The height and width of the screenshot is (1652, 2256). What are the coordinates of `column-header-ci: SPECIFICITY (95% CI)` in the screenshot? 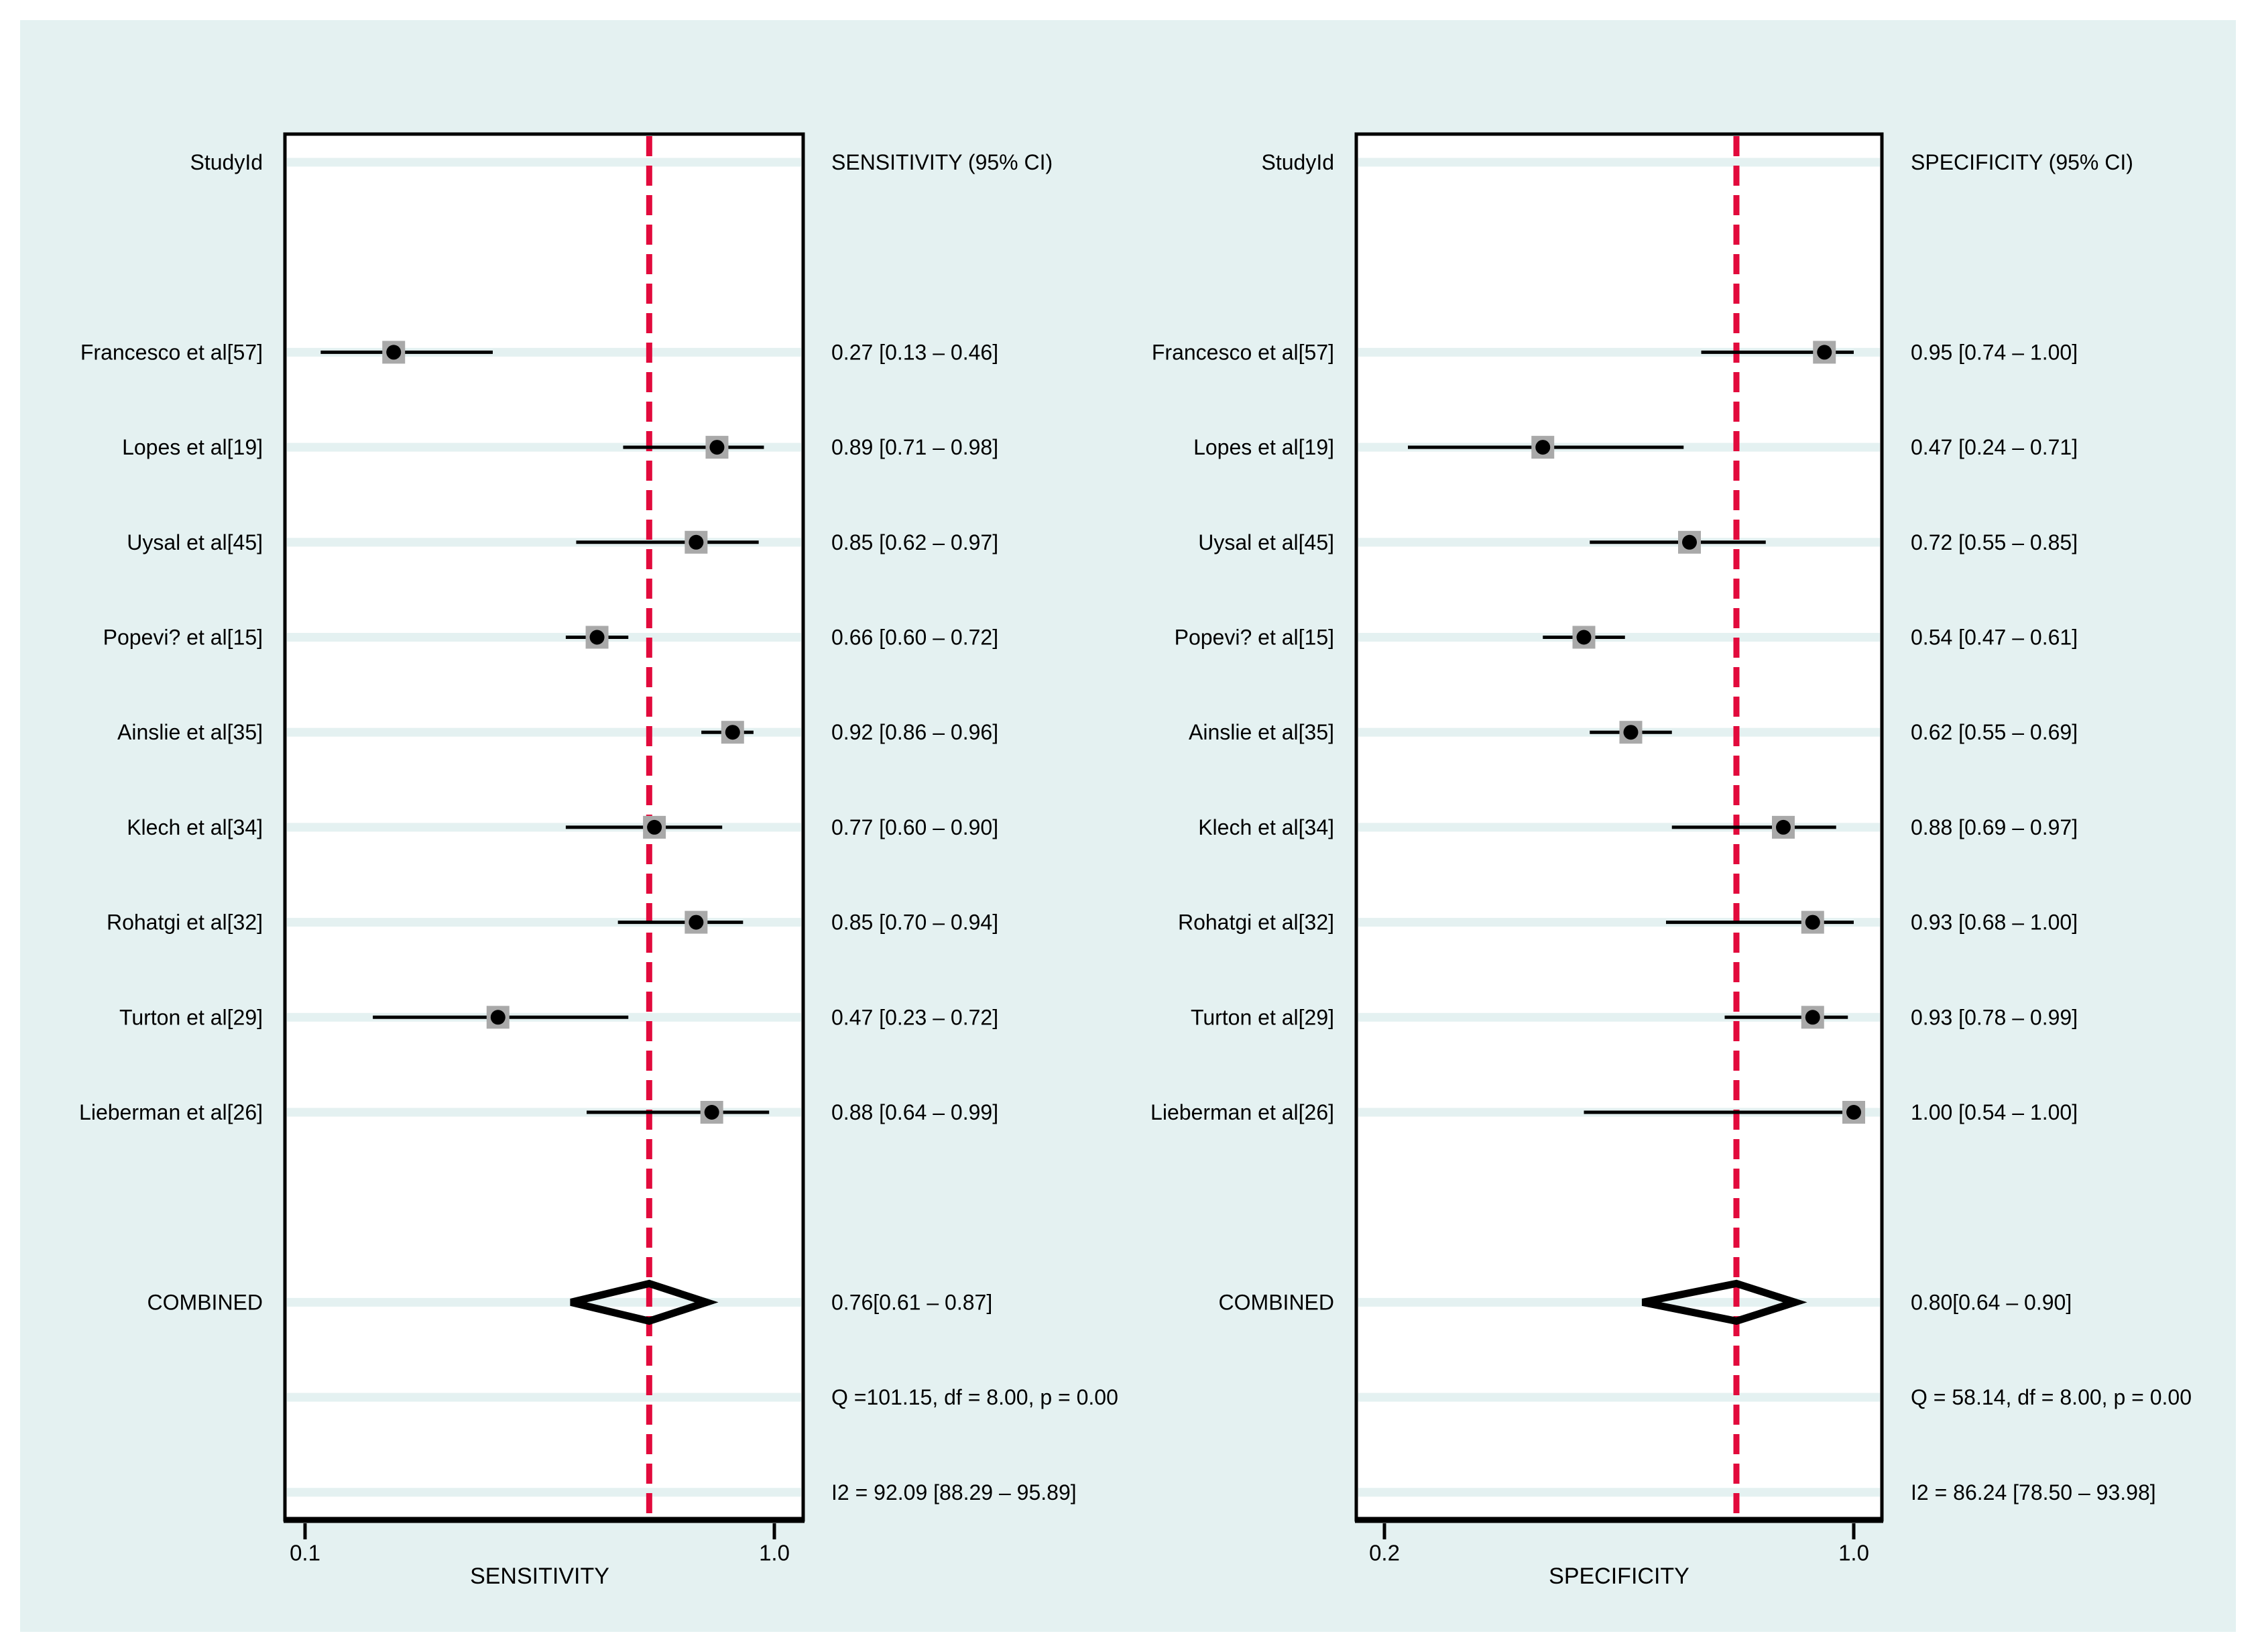 It's located at (2022, 162).